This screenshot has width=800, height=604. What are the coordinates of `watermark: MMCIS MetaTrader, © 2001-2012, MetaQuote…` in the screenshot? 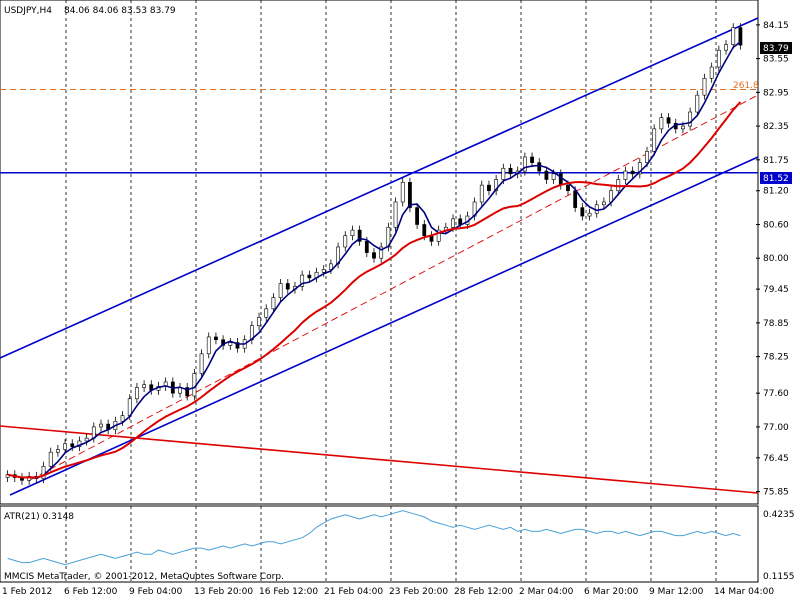 It's located at (144, 577).